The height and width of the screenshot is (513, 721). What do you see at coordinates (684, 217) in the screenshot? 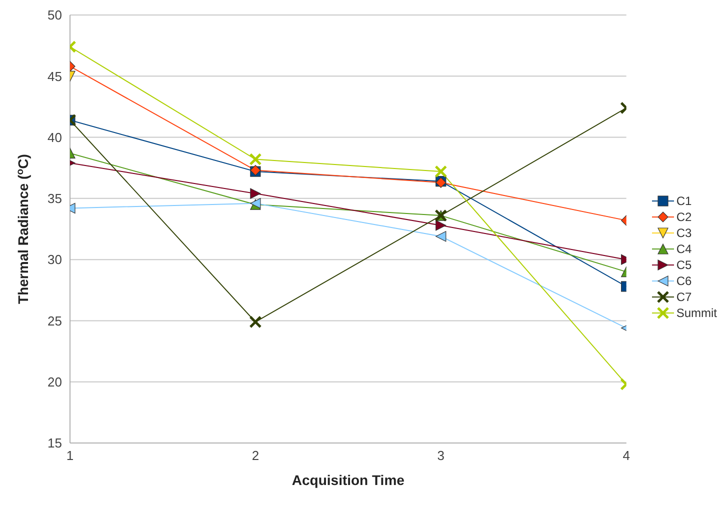
I see `legend-label: C2` at bounding box center [684, 217].